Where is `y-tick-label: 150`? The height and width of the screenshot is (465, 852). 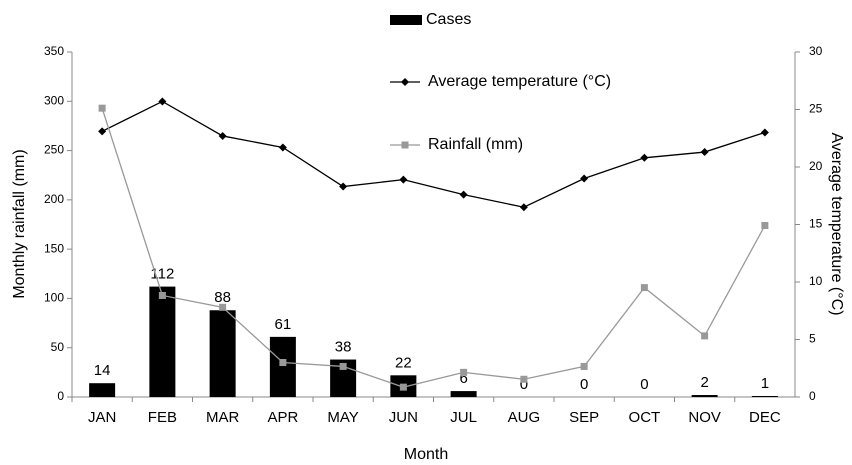 y-tick-label: 150 is located at coordinates (54, 248).